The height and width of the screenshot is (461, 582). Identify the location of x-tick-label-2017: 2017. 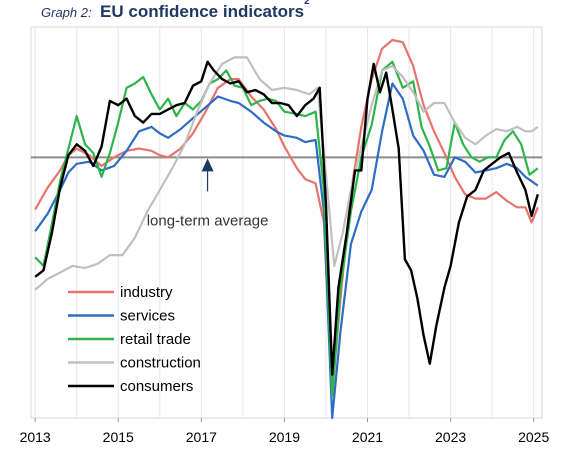
(201, 437).